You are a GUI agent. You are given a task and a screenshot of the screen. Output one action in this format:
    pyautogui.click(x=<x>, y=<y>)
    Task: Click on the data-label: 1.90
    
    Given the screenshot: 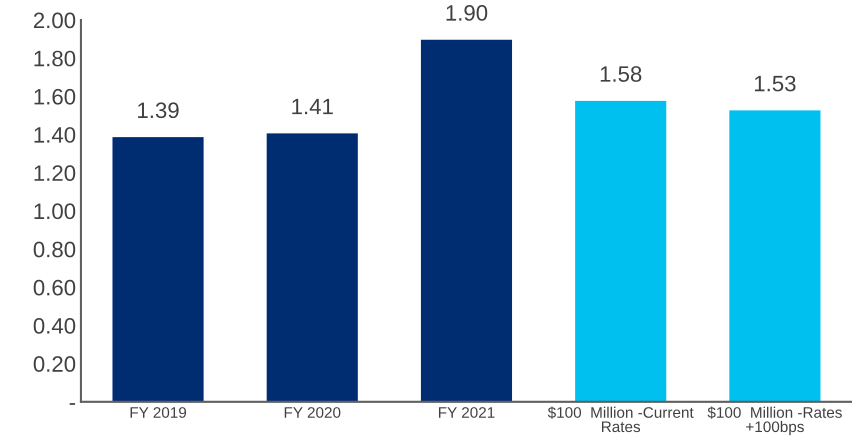 What is the action you would take?
    pyautogui.click(x=467, y=13)
    